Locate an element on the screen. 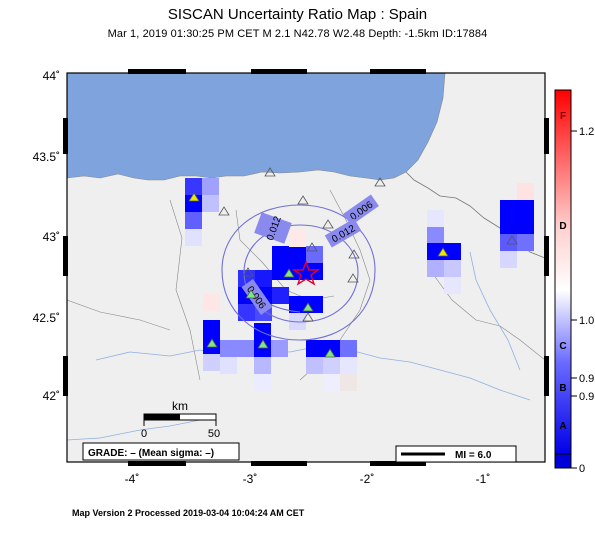 Image resolution: width=595 pixels, height=541 pixels. epicenter-star is located at coordinates (306, 273).